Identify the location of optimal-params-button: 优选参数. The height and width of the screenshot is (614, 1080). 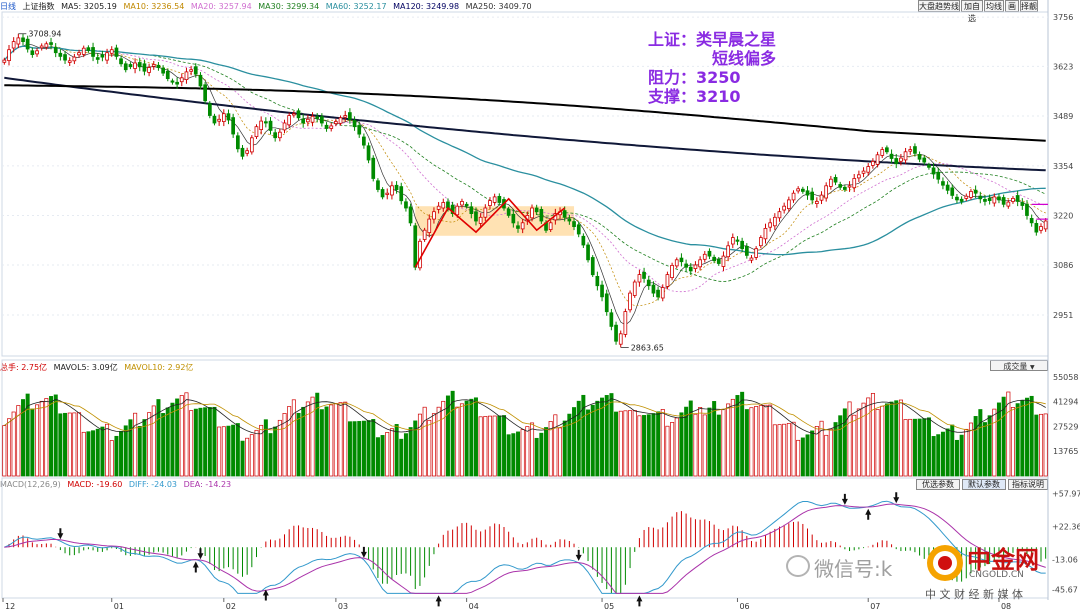
(938, 484).